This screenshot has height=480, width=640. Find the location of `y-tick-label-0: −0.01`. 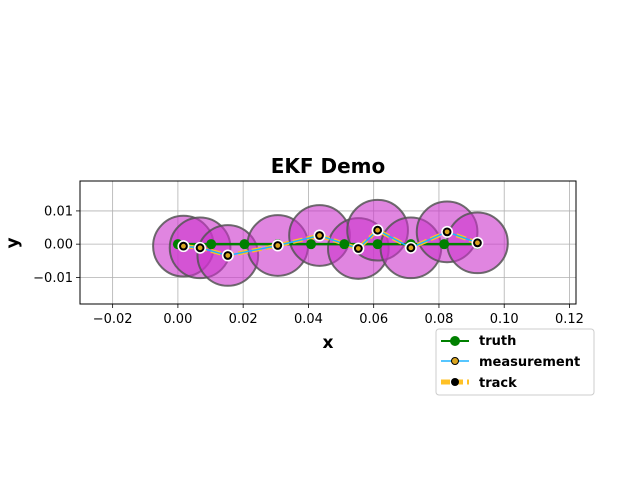

y-tick-label-0: −0.01 is located at coordinates (53, 278).